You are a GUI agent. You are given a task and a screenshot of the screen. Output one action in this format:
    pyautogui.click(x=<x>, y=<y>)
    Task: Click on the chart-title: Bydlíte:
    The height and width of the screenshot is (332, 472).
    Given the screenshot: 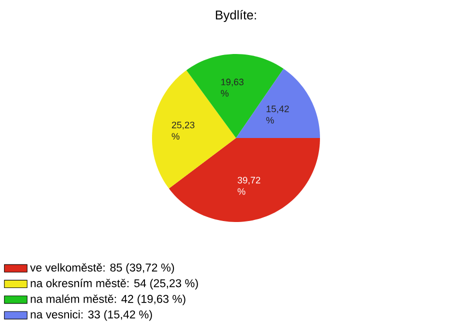 What is the action you would take?
    pyautogui.click(x=236, y=16)
    